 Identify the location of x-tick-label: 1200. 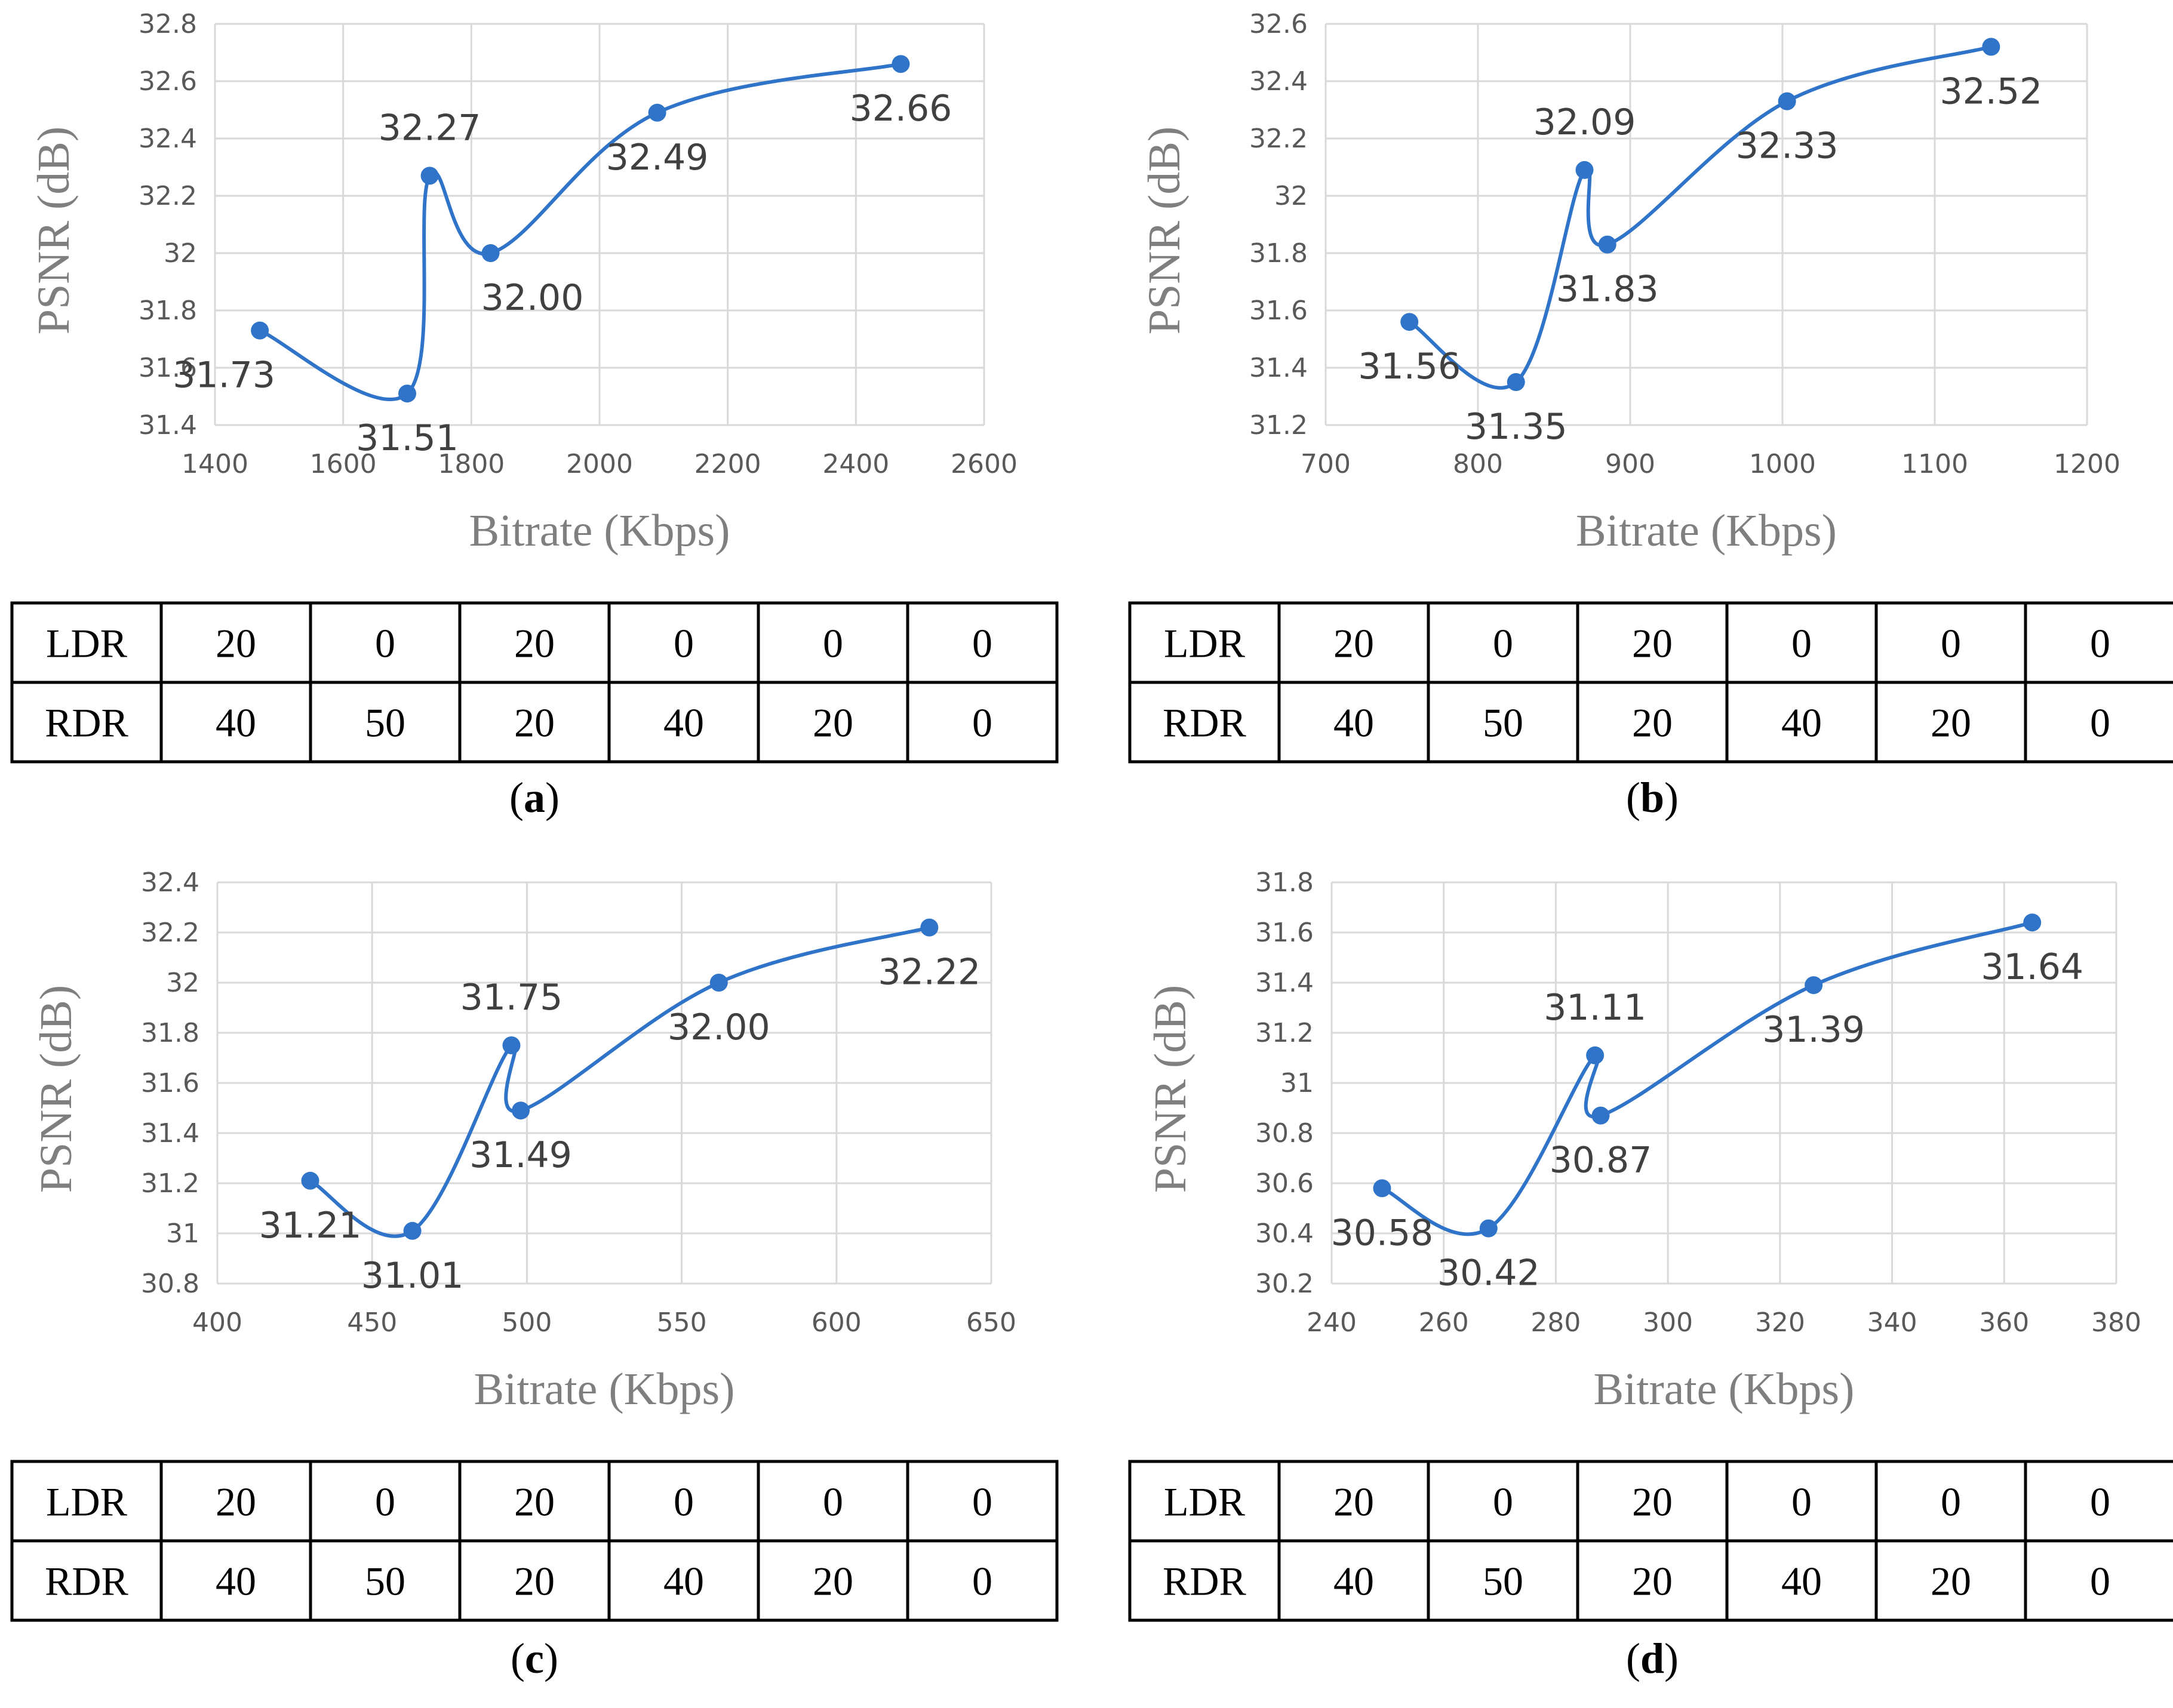
(2087, 464).